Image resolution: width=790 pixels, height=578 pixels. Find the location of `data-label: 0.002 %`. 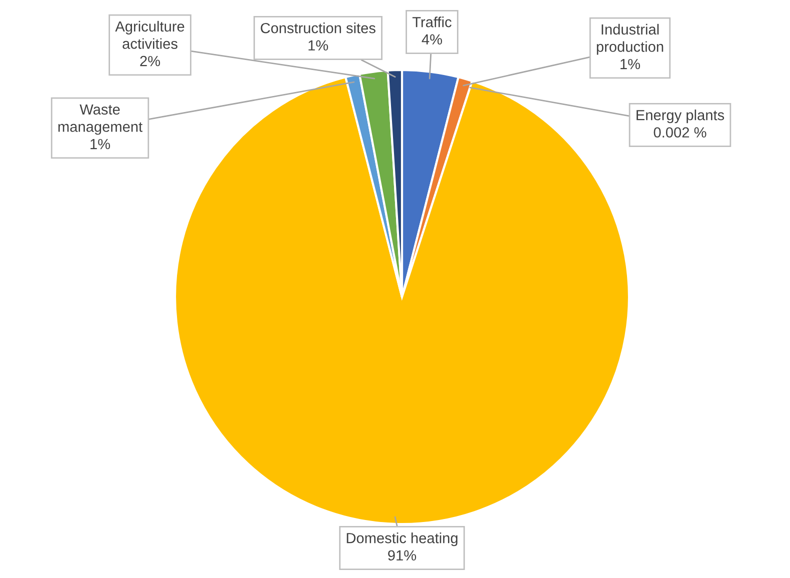

data-label: 0.002 % is located at coordinates (680, 132).